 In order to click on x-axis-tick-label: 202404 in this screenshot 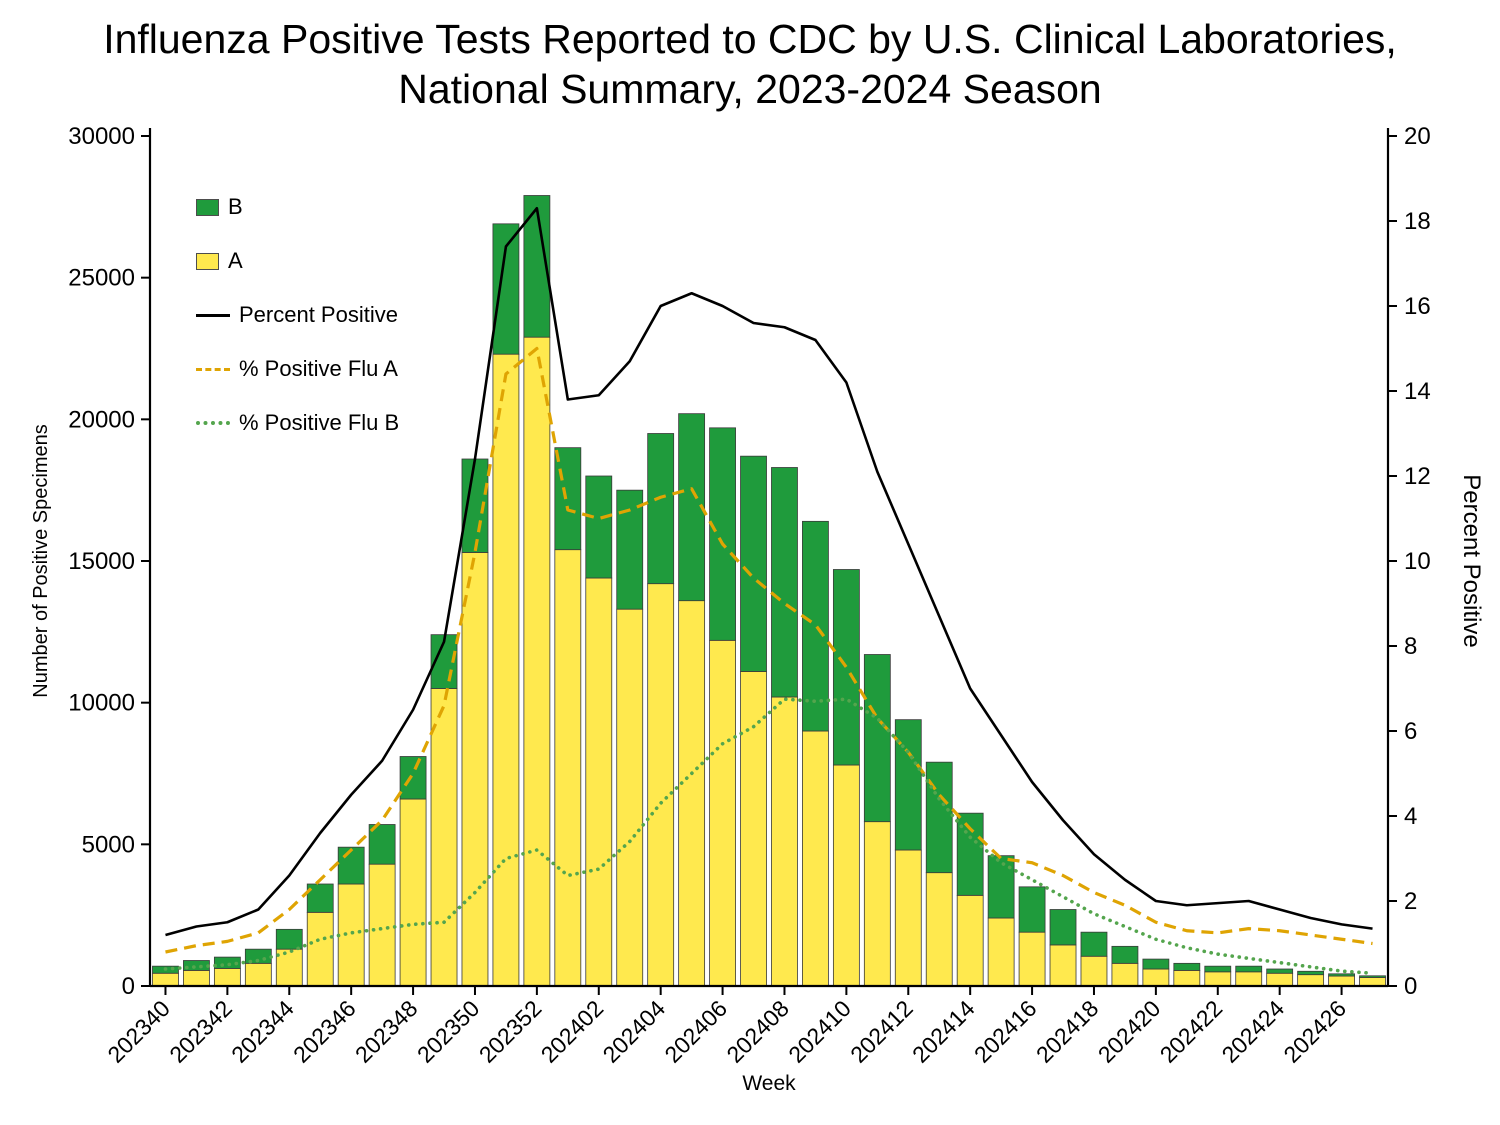, I will do `click(634, 1031)`.